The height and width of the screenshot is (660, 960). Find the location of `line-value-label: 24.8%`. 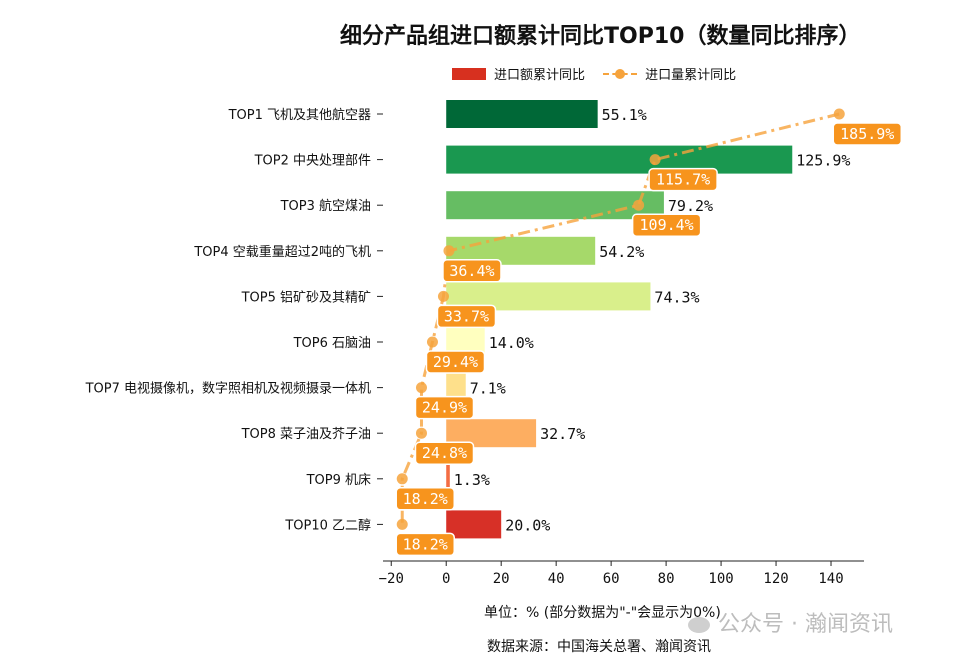

line-value-label: 24.8% is located at coordinates (444, 453).